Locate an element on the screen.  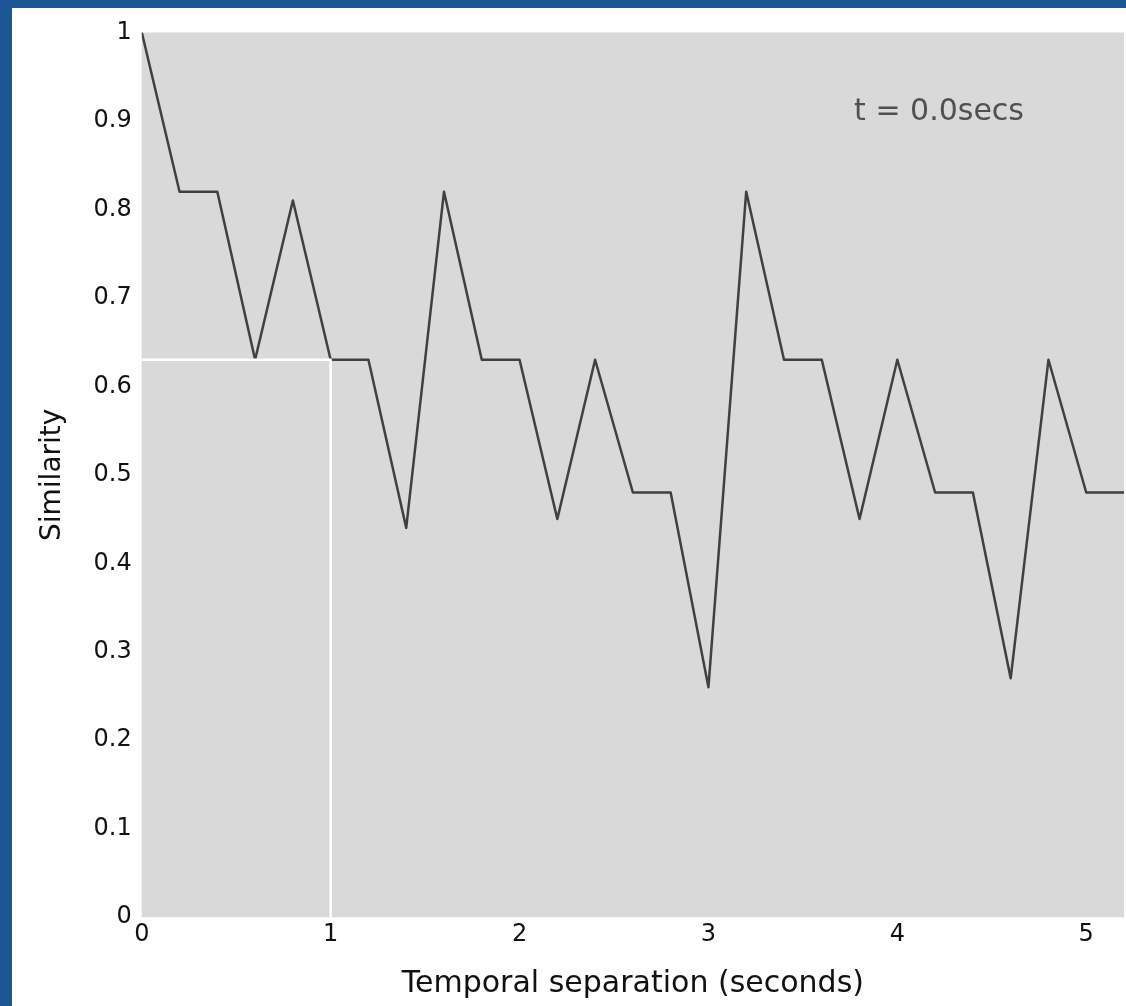
y-tick-label: 0.2 is located at coordinates (112, 738).